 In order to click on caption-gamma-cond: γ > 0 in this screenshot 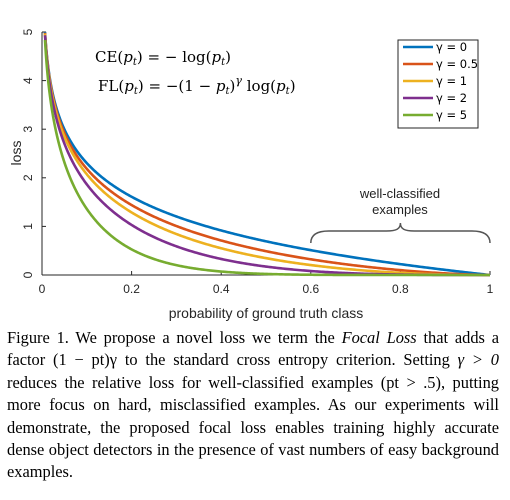, I will do `click(478, 360)`.